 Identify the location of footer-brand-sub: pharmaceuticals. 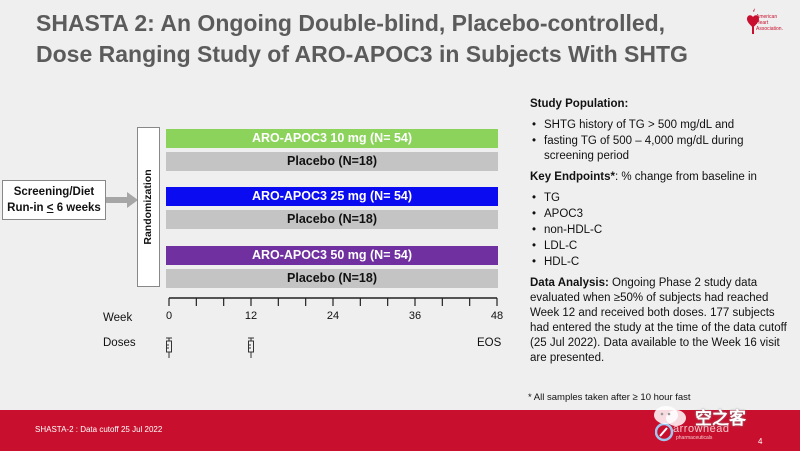
(694, 438).